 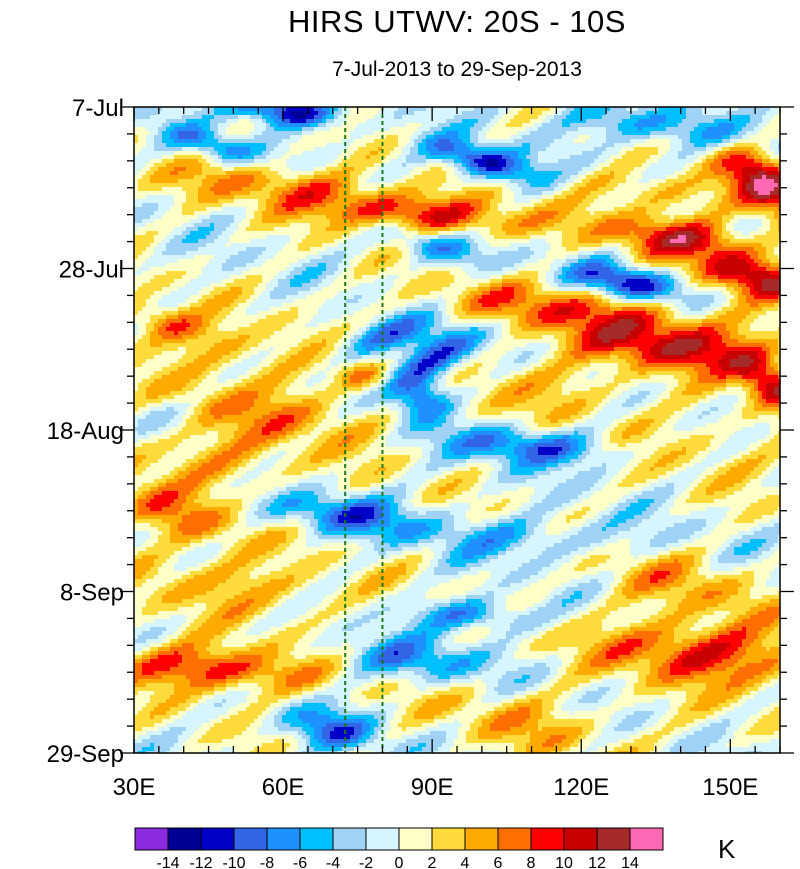 I want to click on chart-subtitle: 7-Jul-2013 to 29-Sep-2013, so click(x=457, y=69).